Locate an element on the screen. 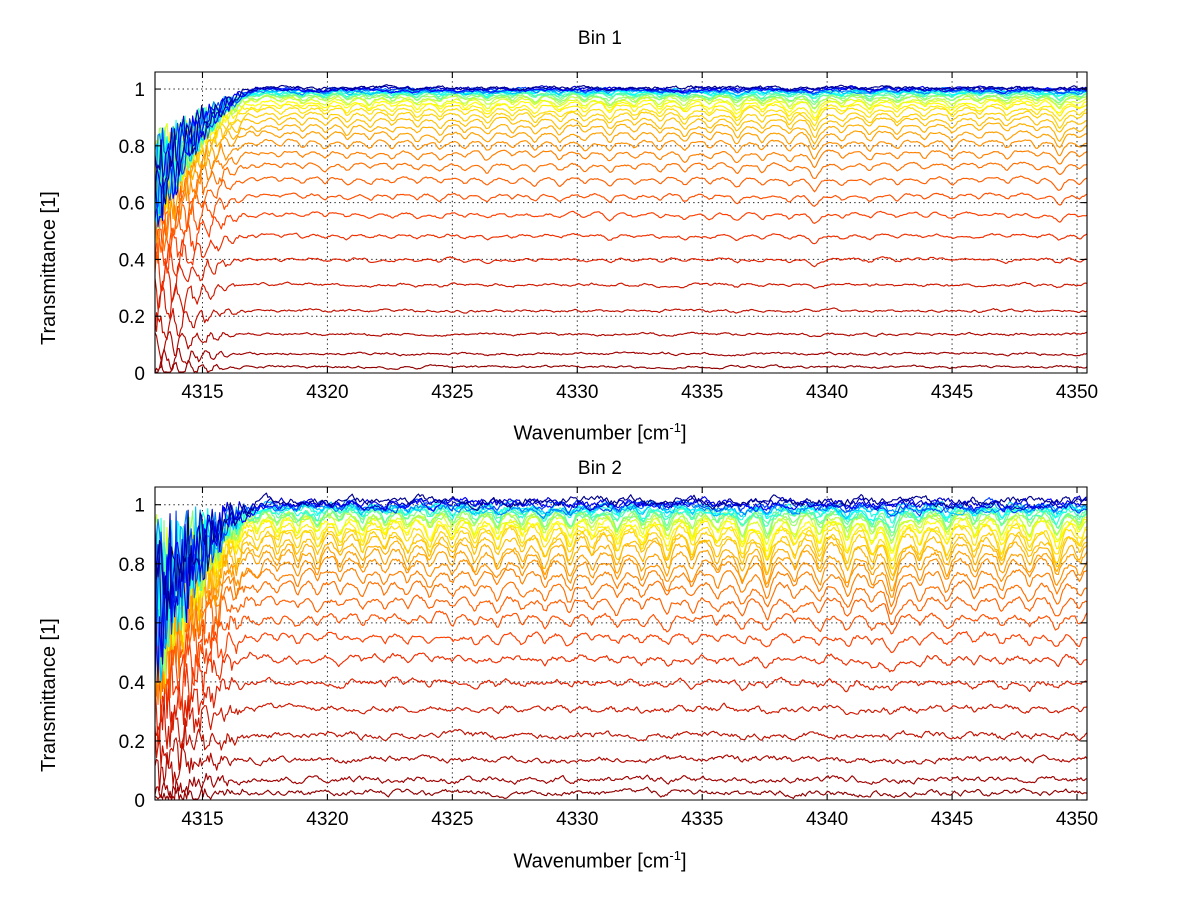  bin2-x-axis-label: Wavenumber [cm-1] is located at coordinates (600, 861).